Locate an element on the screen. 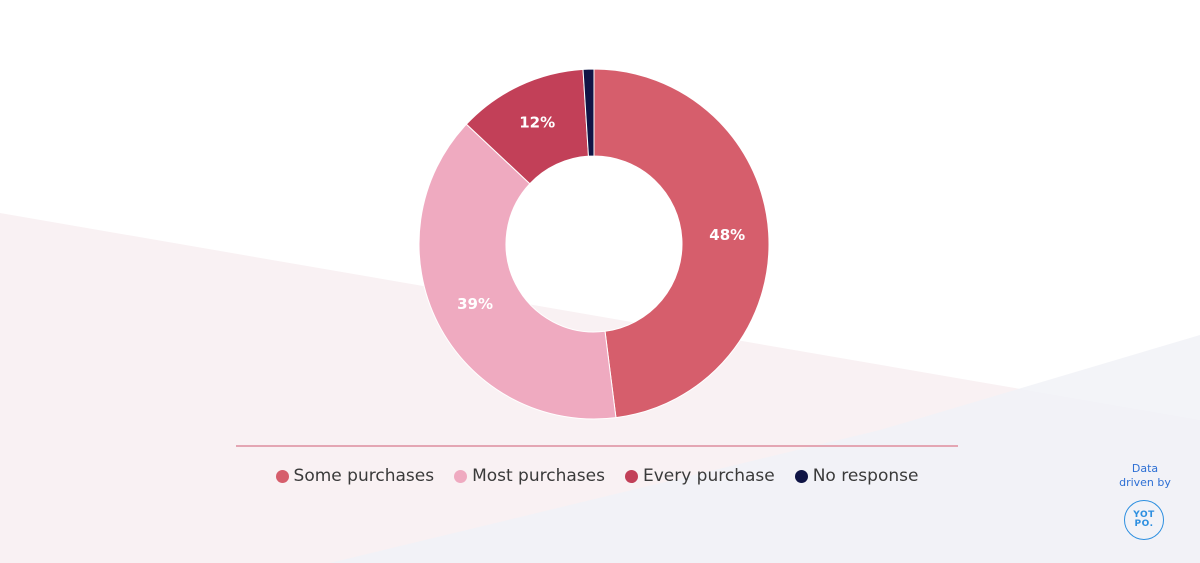  legend-label: No response is located at coordinates (865, 476).